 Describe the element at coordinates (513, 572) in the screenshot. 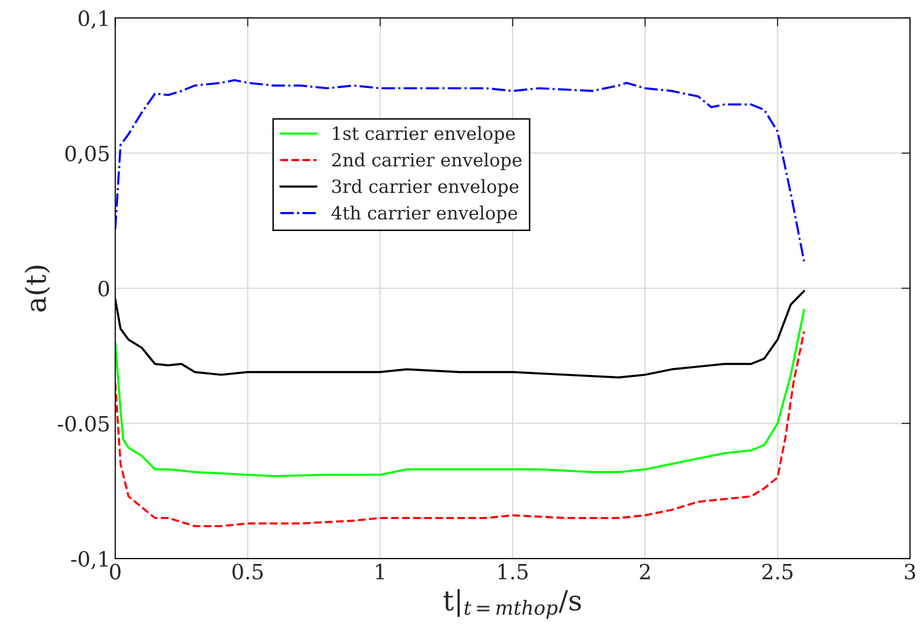

I see `x-tick-label: 1.5` at that location.